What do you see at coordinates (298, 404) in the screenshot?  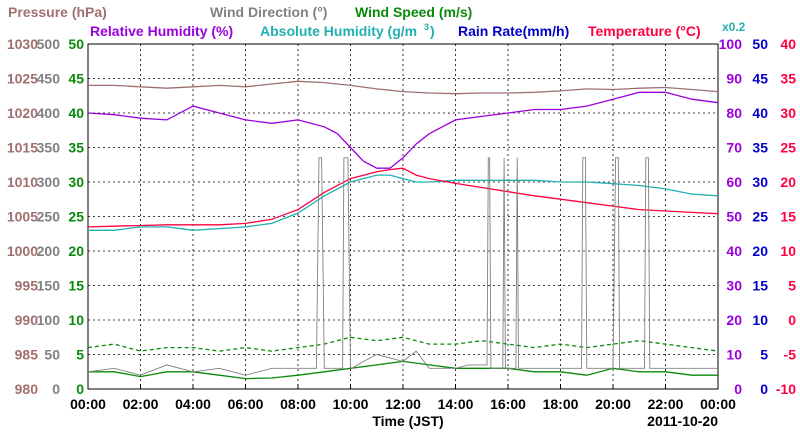 I see `x-tick-label: 08:00` at bounding box center [298, 404].